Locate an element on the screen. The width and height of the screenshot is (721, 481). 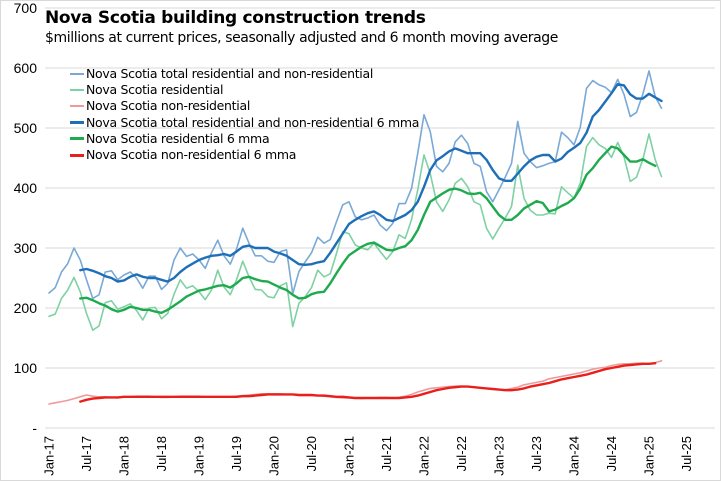
x-tick-label: Jul-25 is located at coordinates (686, 453).